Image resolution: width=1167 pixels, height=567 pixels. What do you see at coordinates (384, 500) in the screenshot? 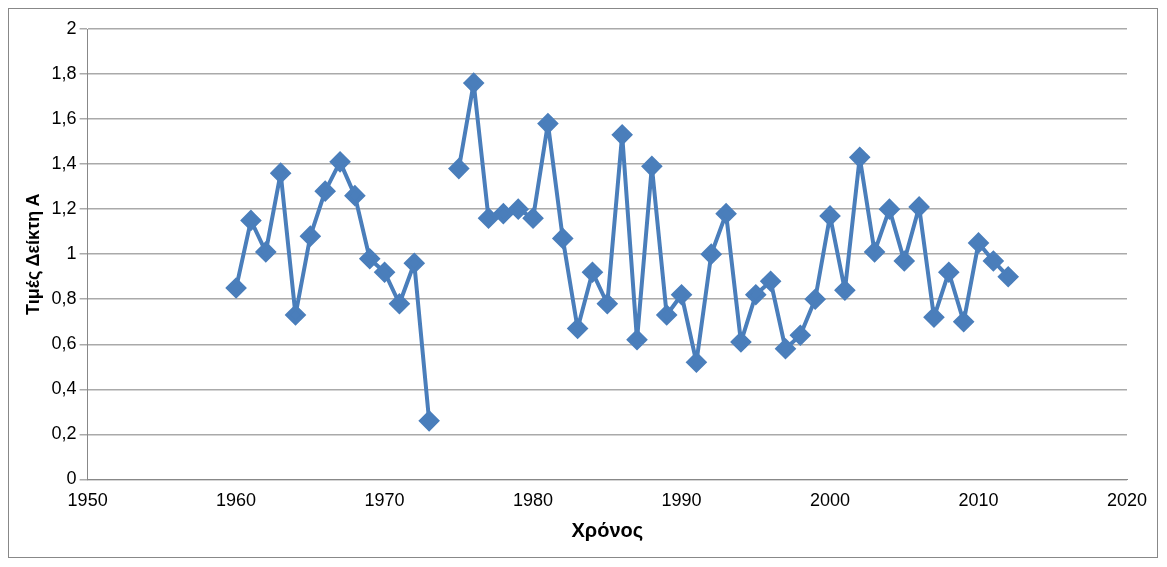
I see `x-tick-label: 1970` at bounding box center [384, 500].